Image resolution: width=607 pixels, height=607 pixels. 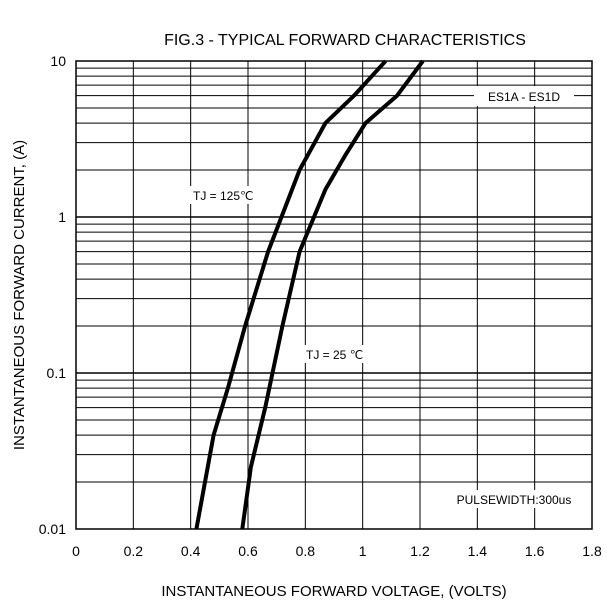 I want to click on y-tick-label: 0.01, so click(x=52, y=529).